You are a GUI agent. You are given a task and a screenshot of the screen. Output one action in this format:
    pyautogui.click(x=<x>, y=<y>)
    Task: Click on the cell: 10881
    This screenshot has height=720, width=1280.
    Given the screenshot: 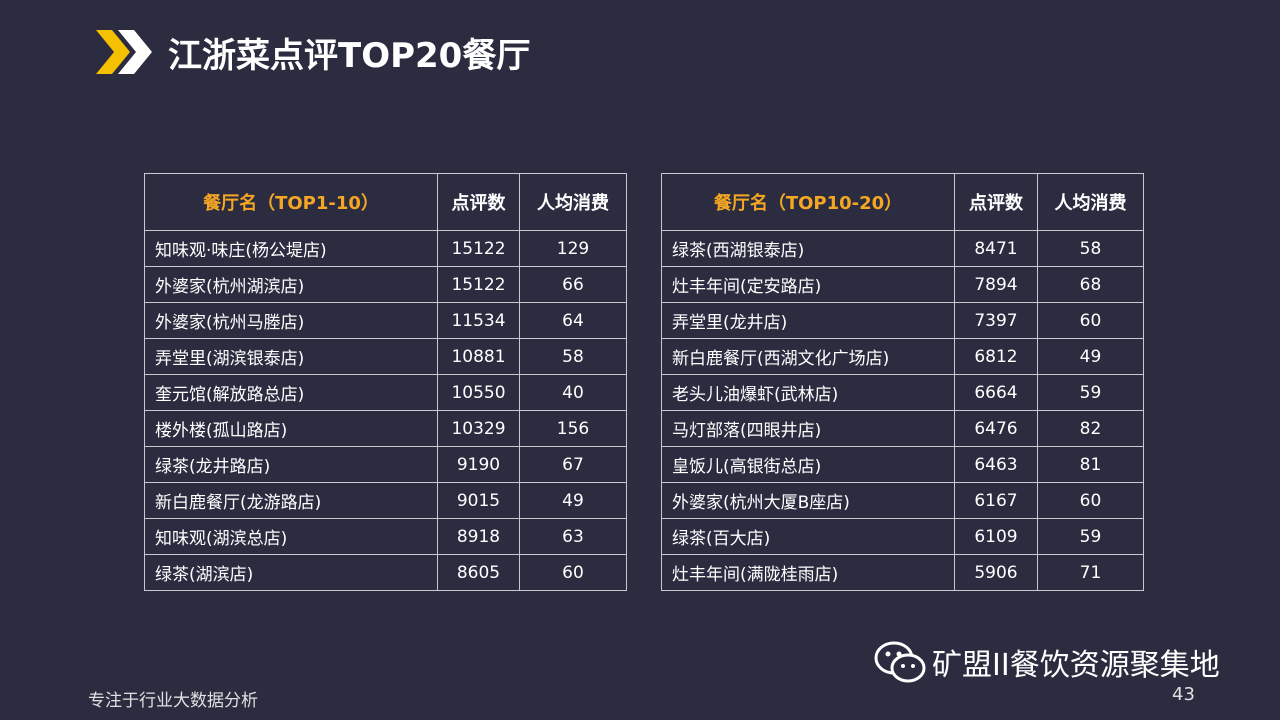 What is the action you would take?
    pyautogui.click(x=478, y=356)
    